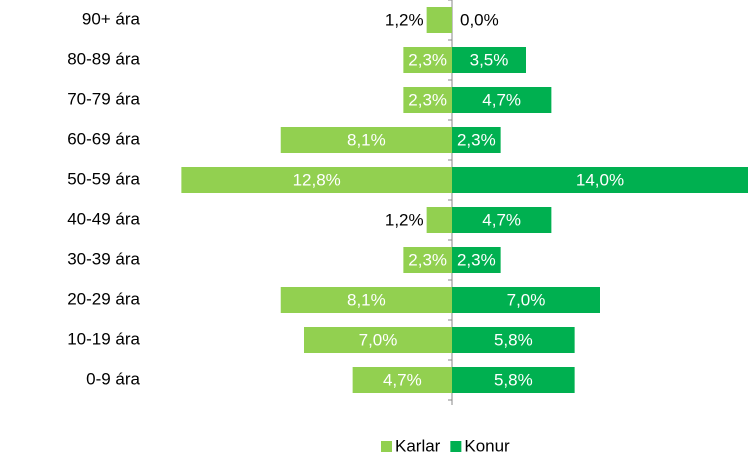  What do you see at coordinates (103, 258) in the screenshot?
I see `category-label: 30-39 ára` at bounding box center [103, 258].